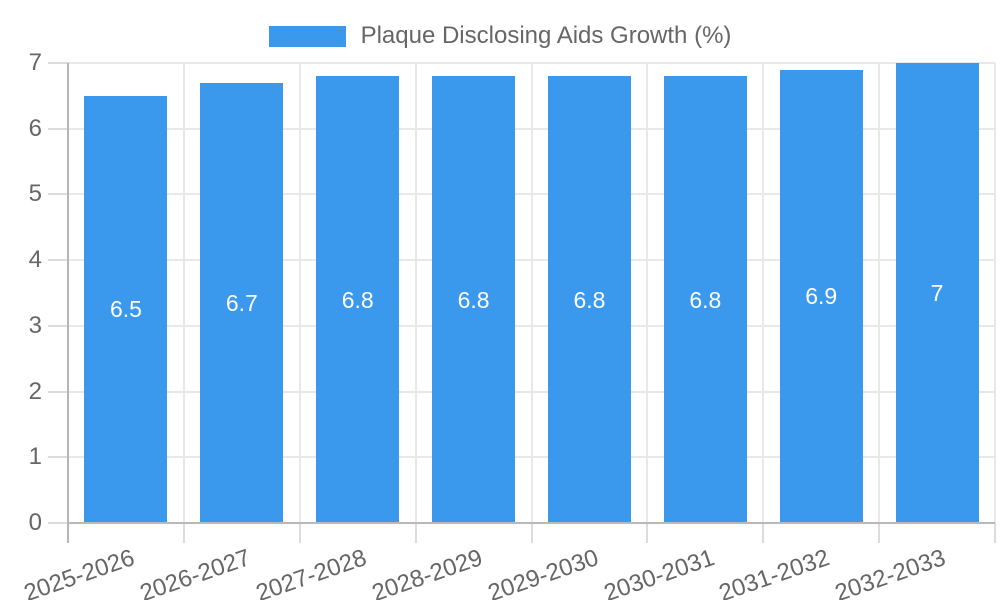 The height and width of the screenshot is (600, 1000). Describe the element at coordinates (775, 572) in the screenshot. I see `x-tick-label: 2031-2032` at that location.